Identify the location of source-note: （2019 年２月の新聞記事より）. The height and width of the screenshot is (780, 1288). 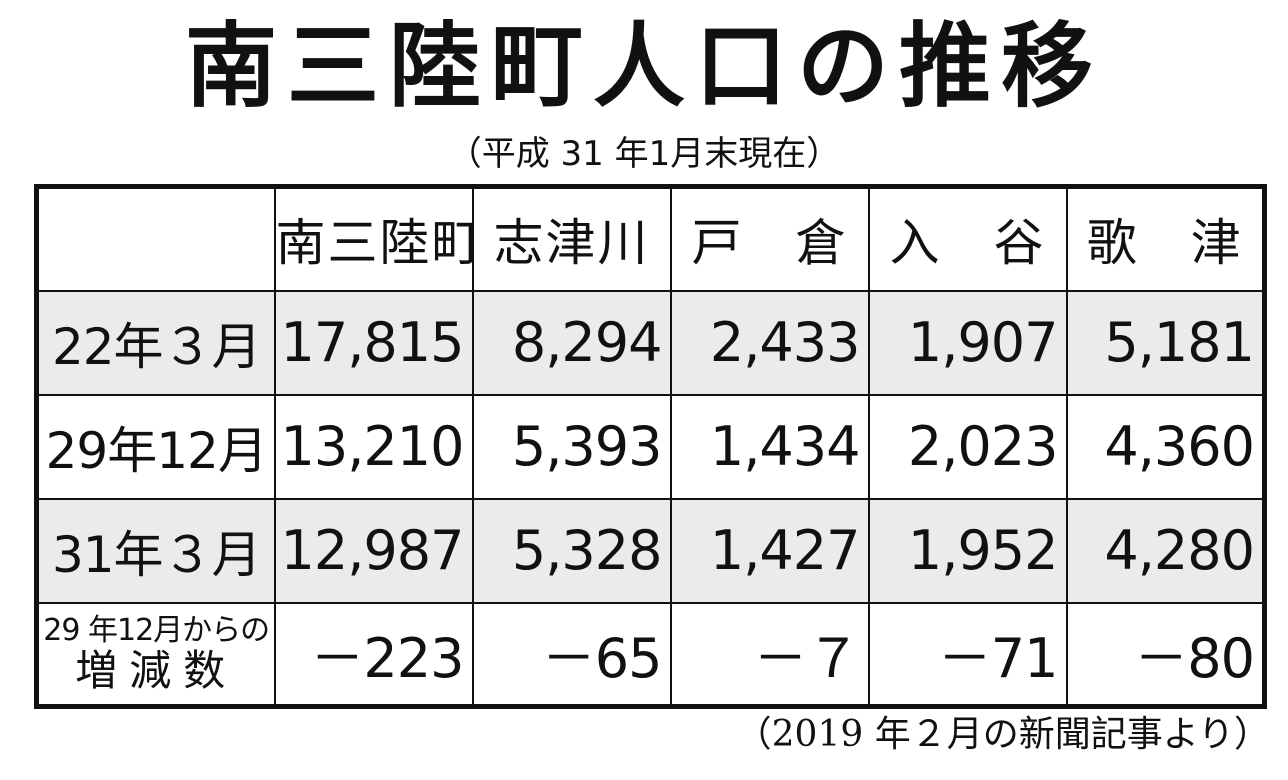
(1002, 734).